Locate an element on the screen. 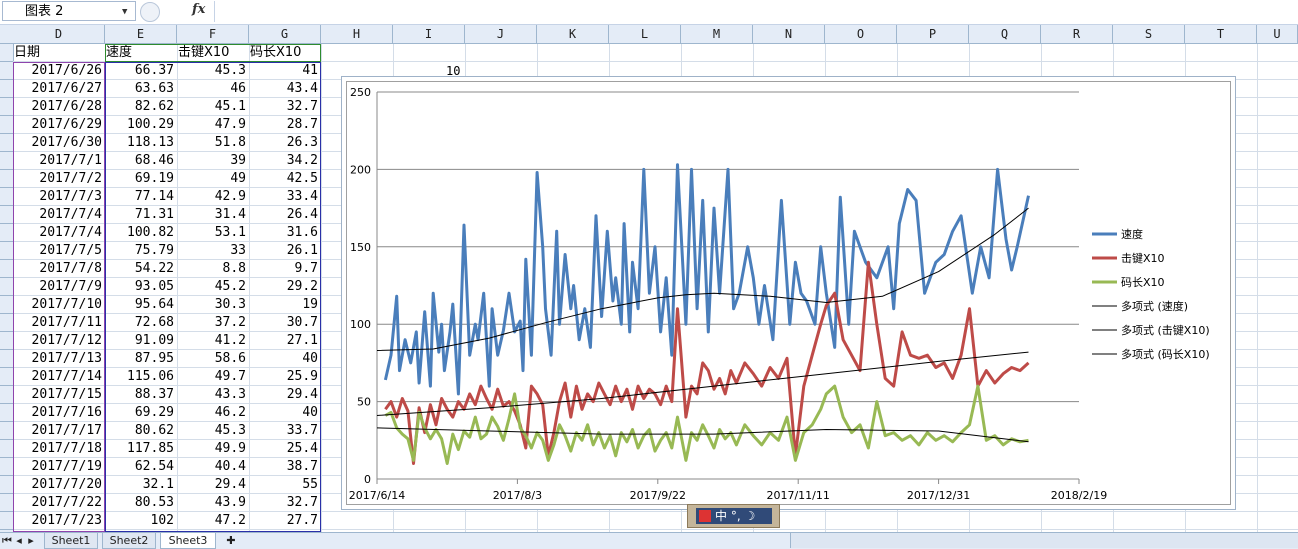 Image resolution: width=1298 pixels, height=549 pixels. value-cell: 62.54 is located at coordinates (154, 466).